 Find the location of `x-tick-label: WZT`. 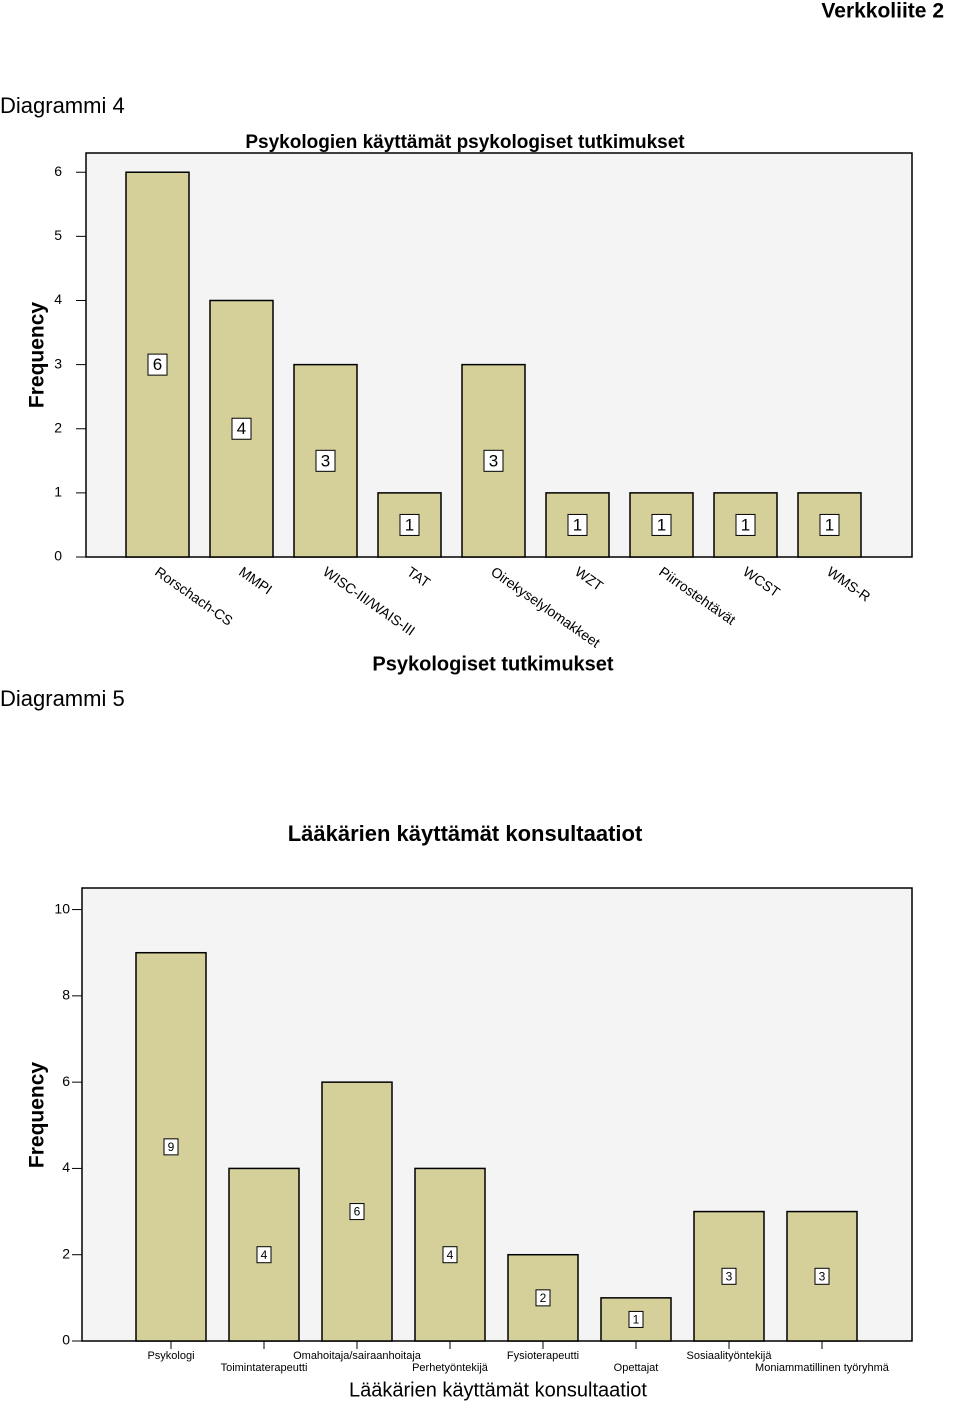

x-tick-label: WZT is located at coordinates (589, 578).